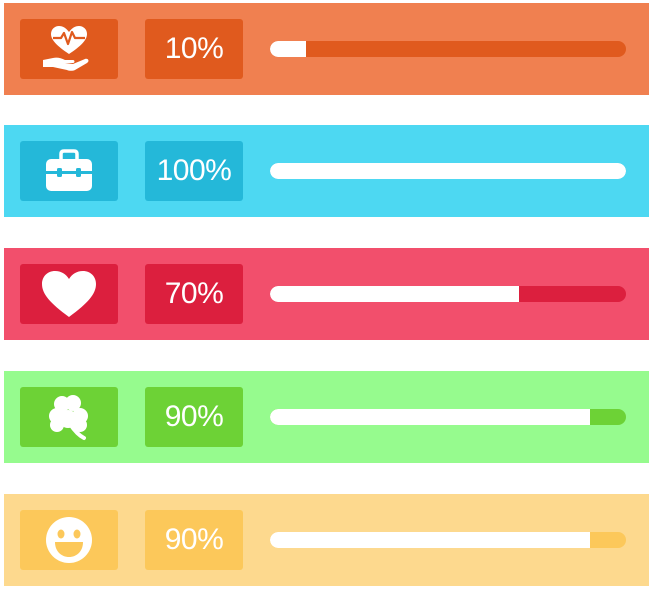 Image resolution: width=653 pixels, height=596 pixels. Describe the element at coordinates (66, 48) in the screenshot. I see `heart-hand-icon` at that location.